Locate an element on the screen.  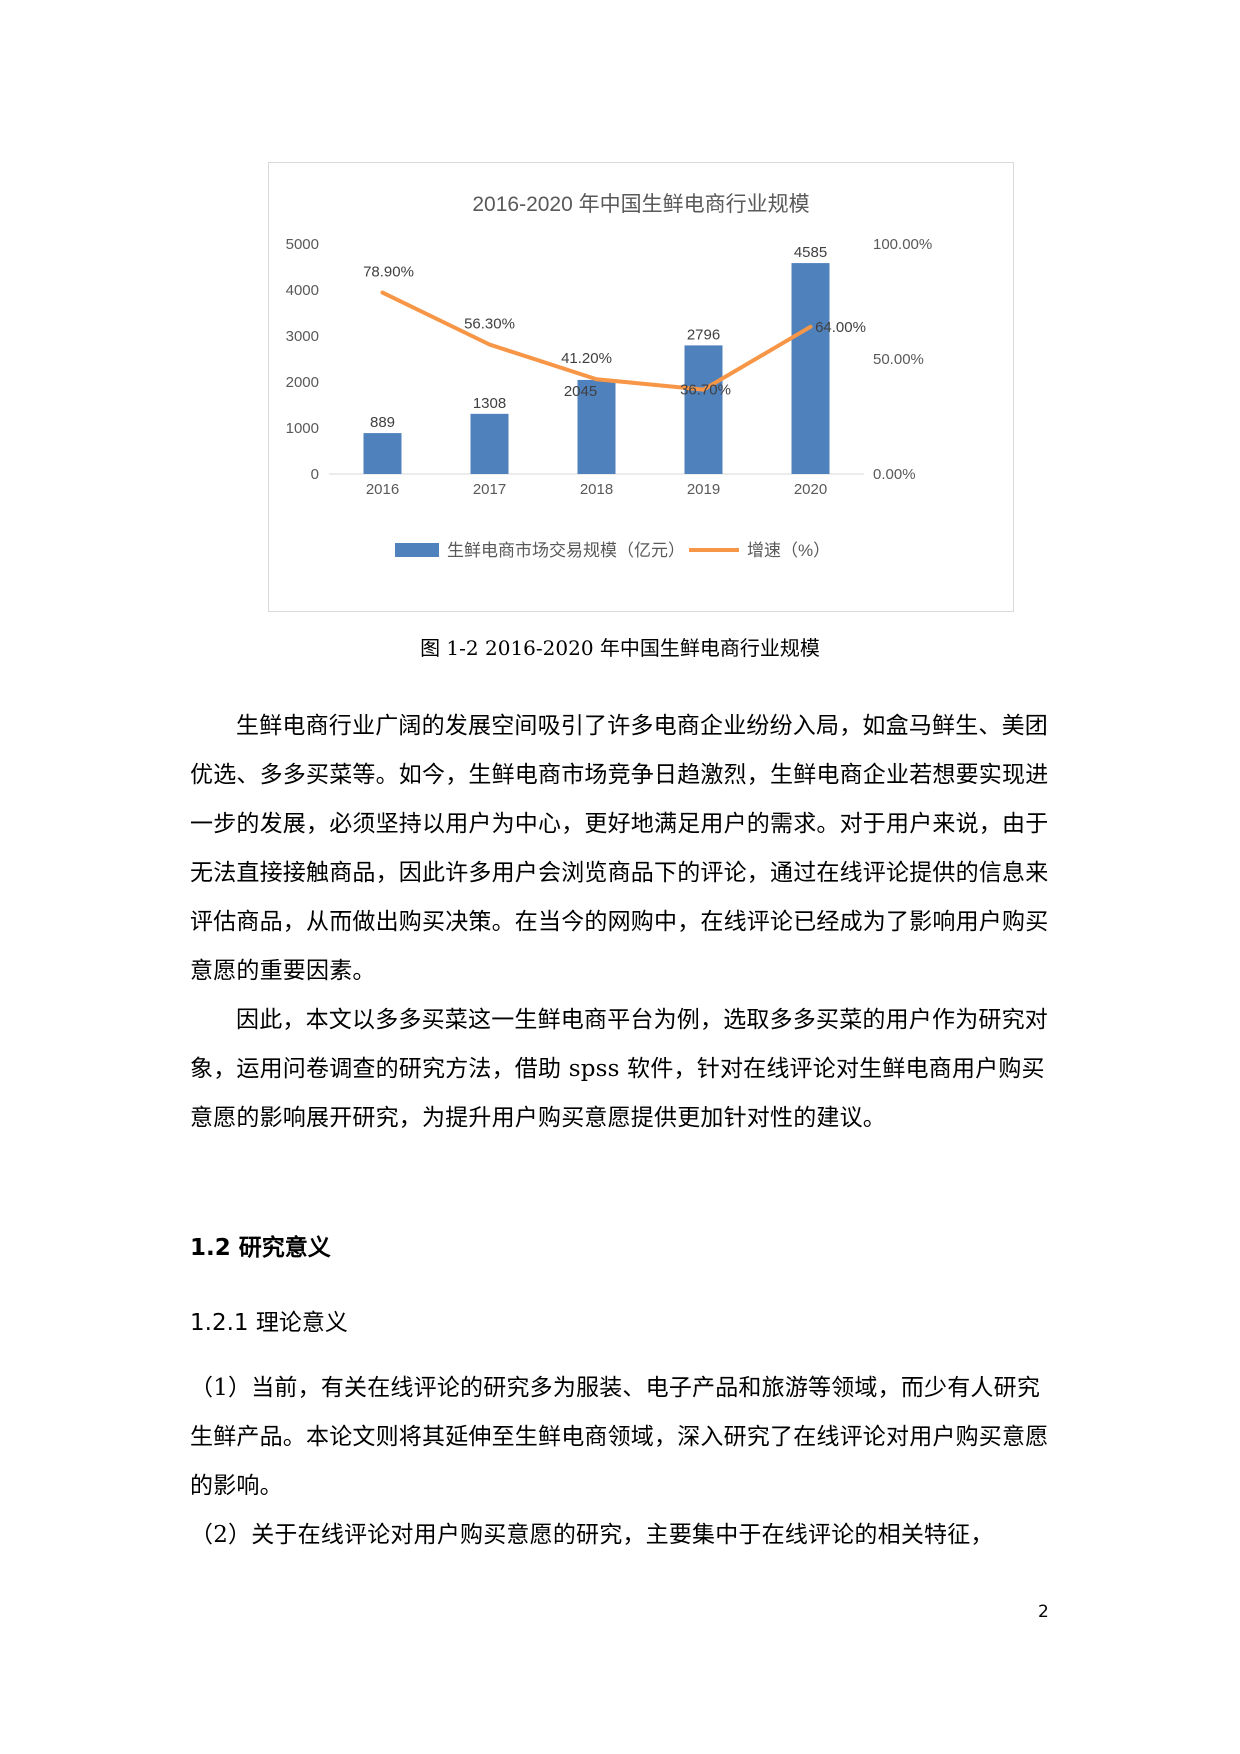
bar-data-label: 4585 is located at coordinates (810, 252).